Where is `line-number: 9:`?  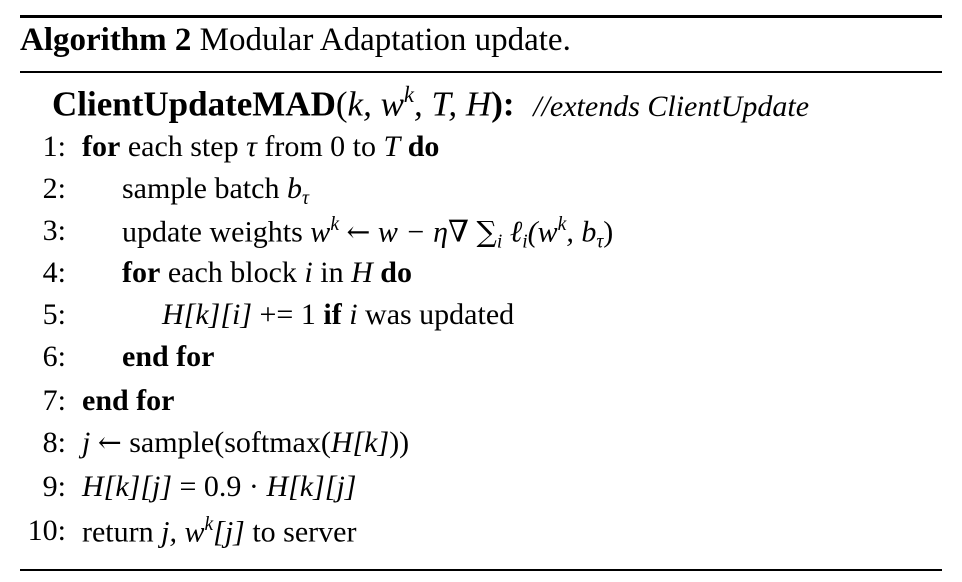
line-number: 9: is located at coordinates (54, 486).